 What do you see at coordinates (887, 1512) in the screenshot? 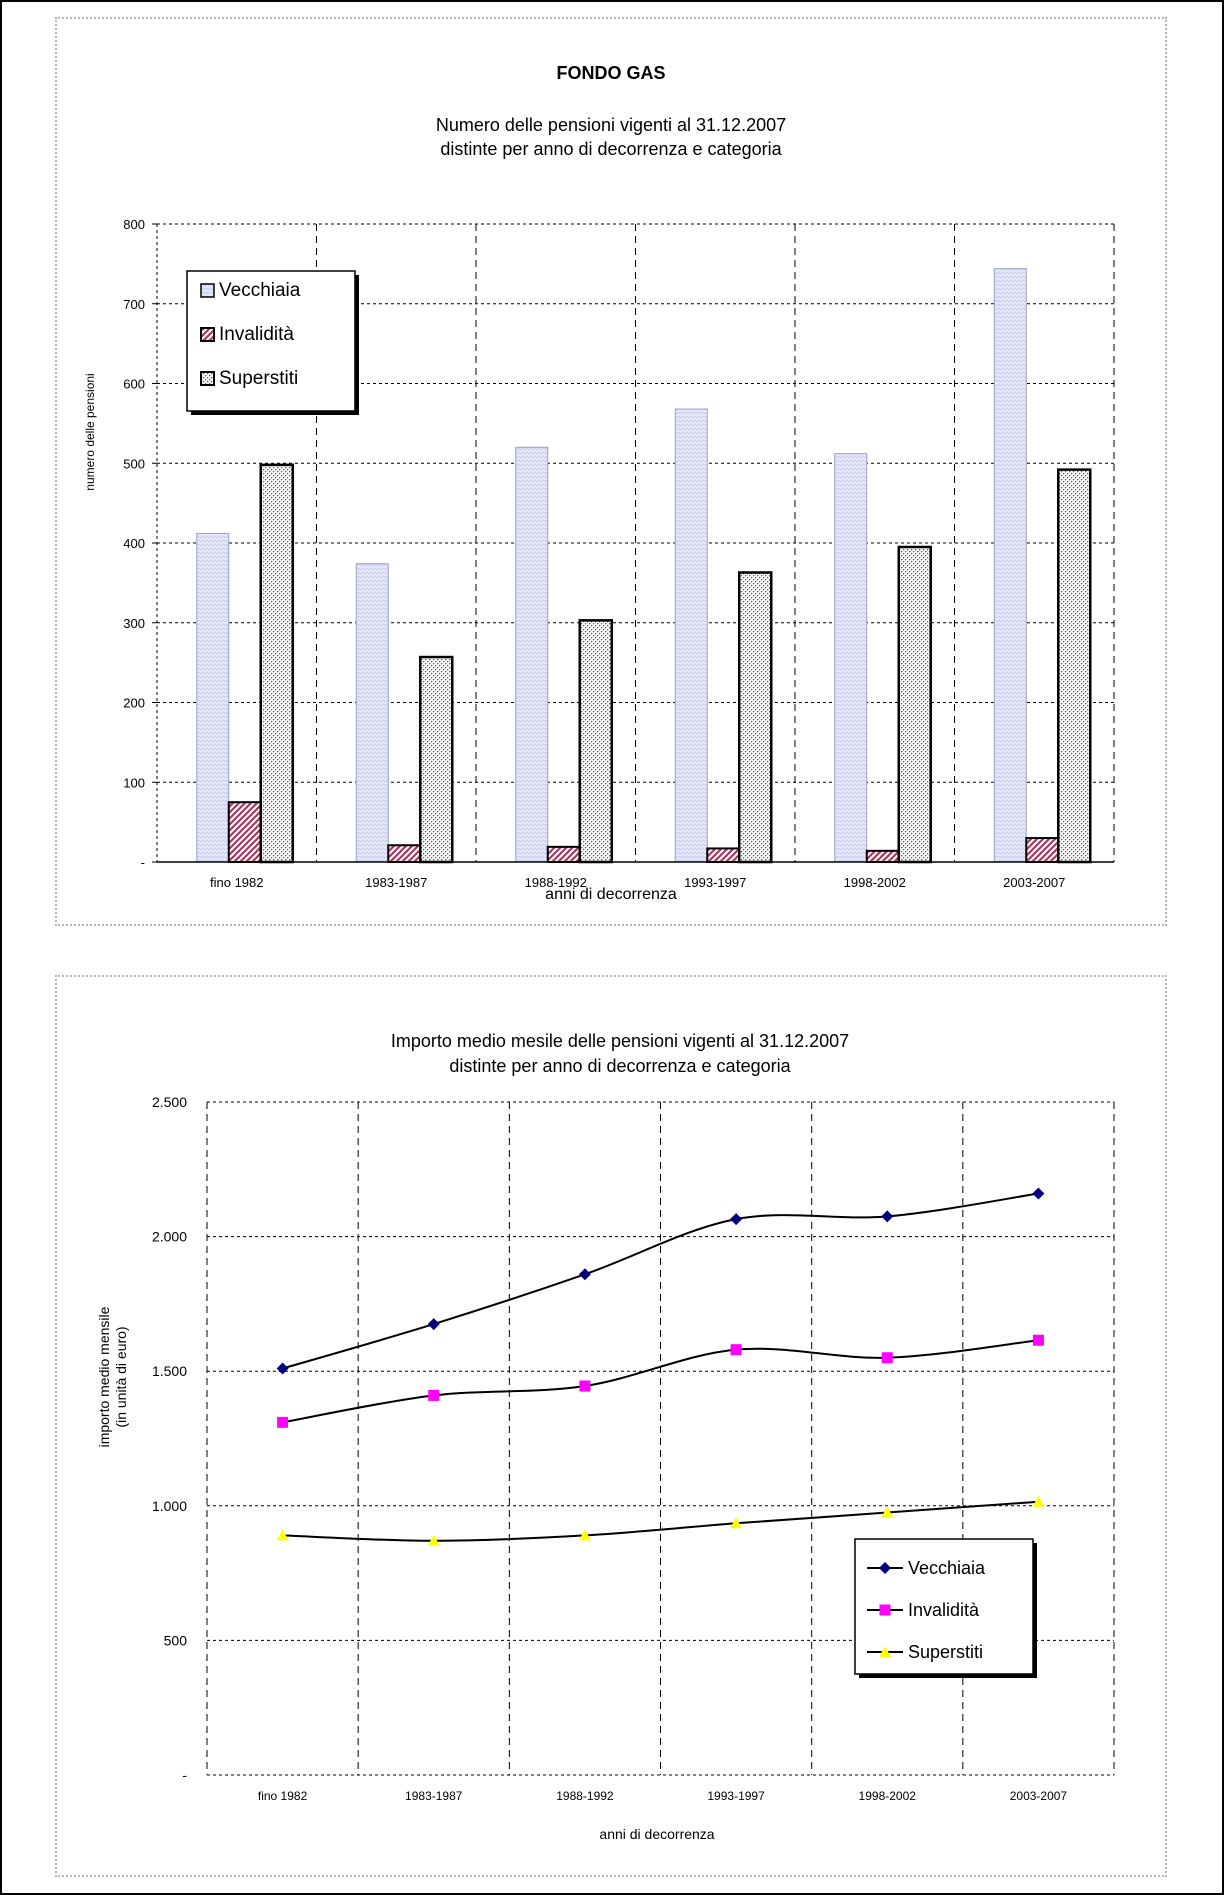
I see `point-superstiti-1998-2002` at bounding box center [887, 1512].